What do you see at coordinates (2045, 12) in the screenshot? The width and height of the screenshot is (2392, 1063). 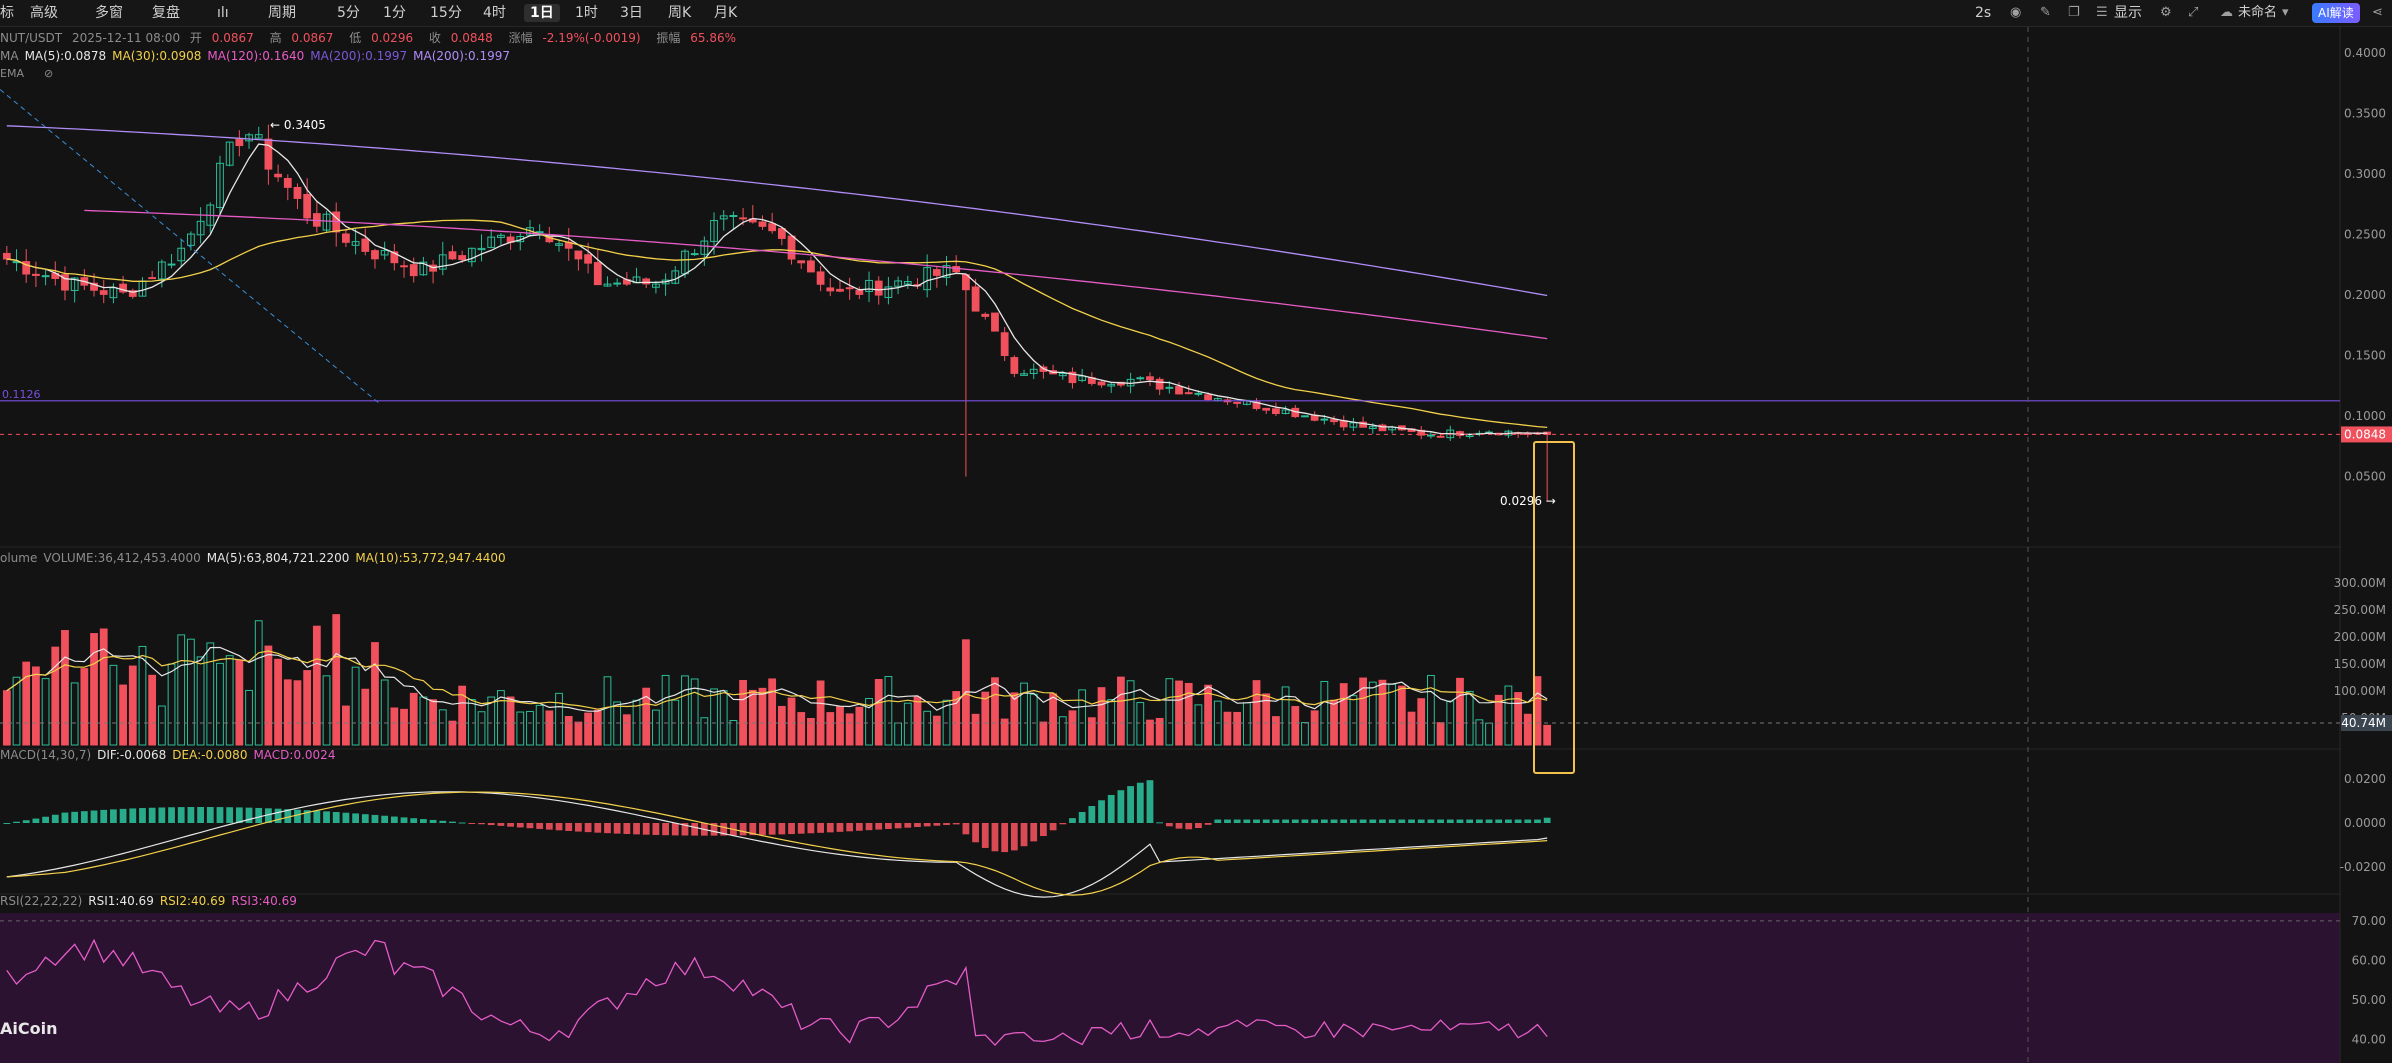 I see `pen-icon: ✎` at bounding box center [2045, 12].